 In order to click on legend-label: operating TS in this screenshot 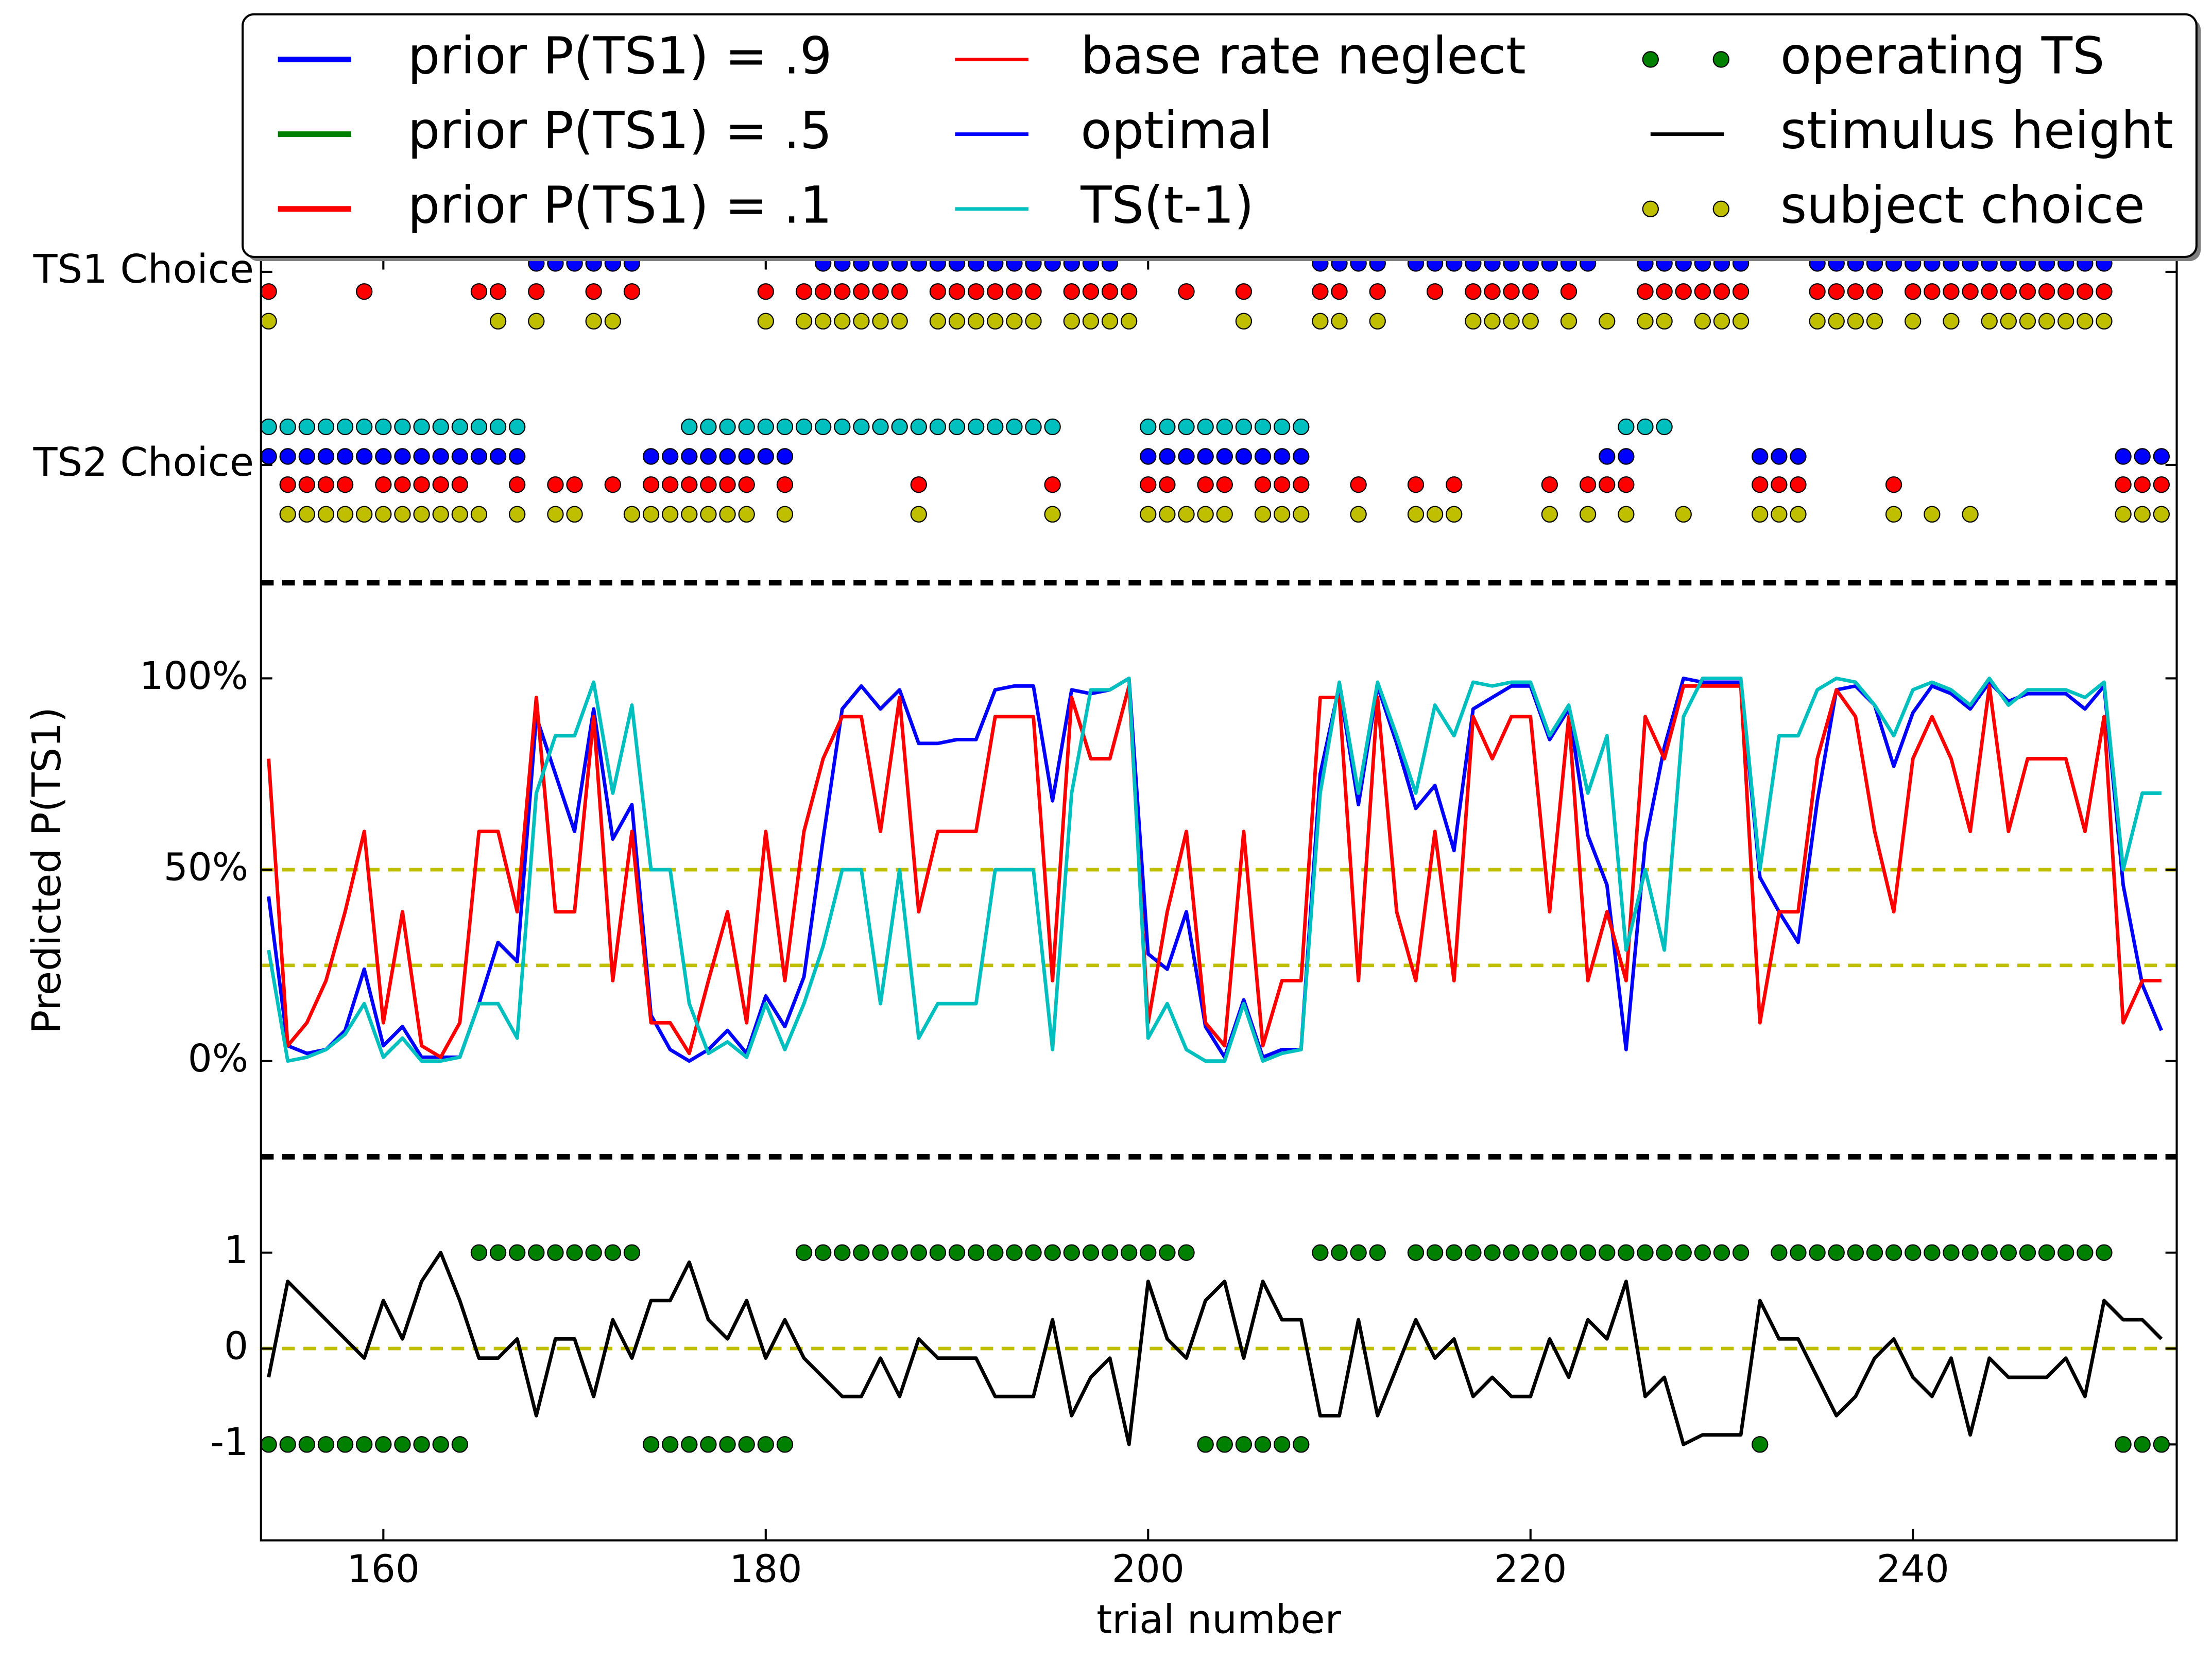, I will do `click(1942, 55)`.